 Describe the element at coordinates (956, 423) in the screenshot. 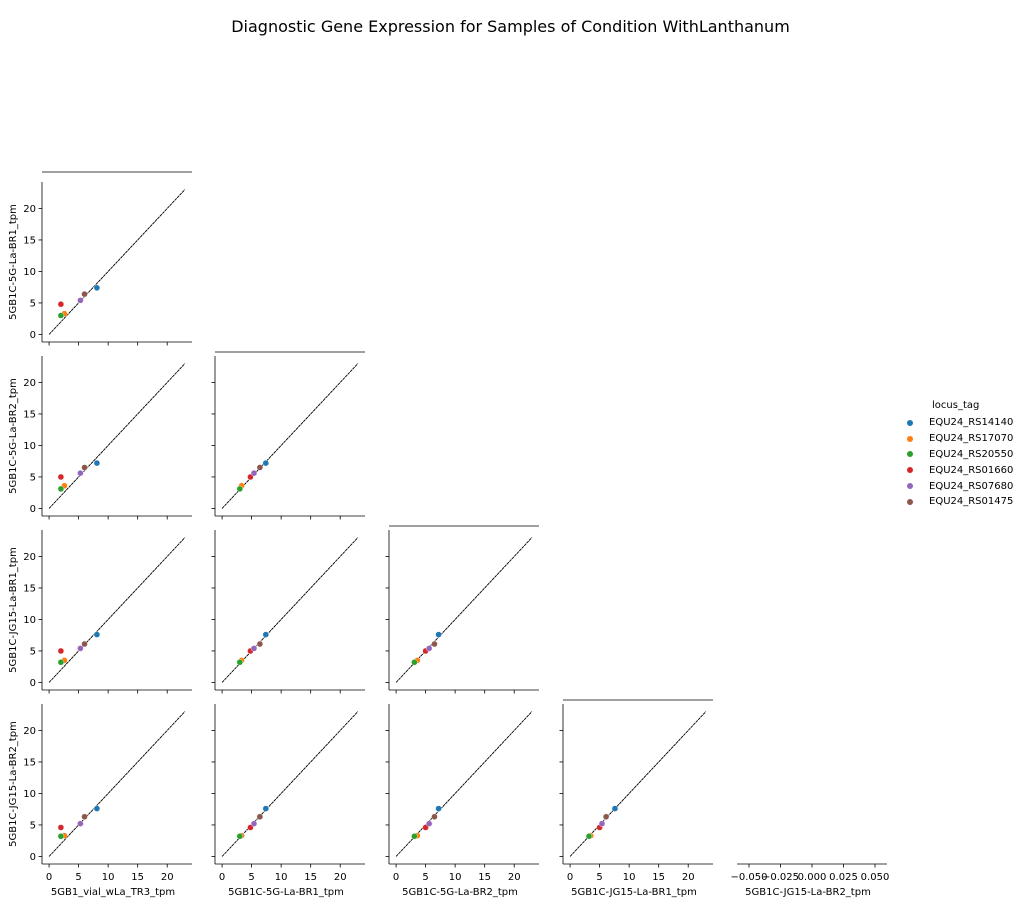

I see `legend-item: EQU24_RS14140` at that location.